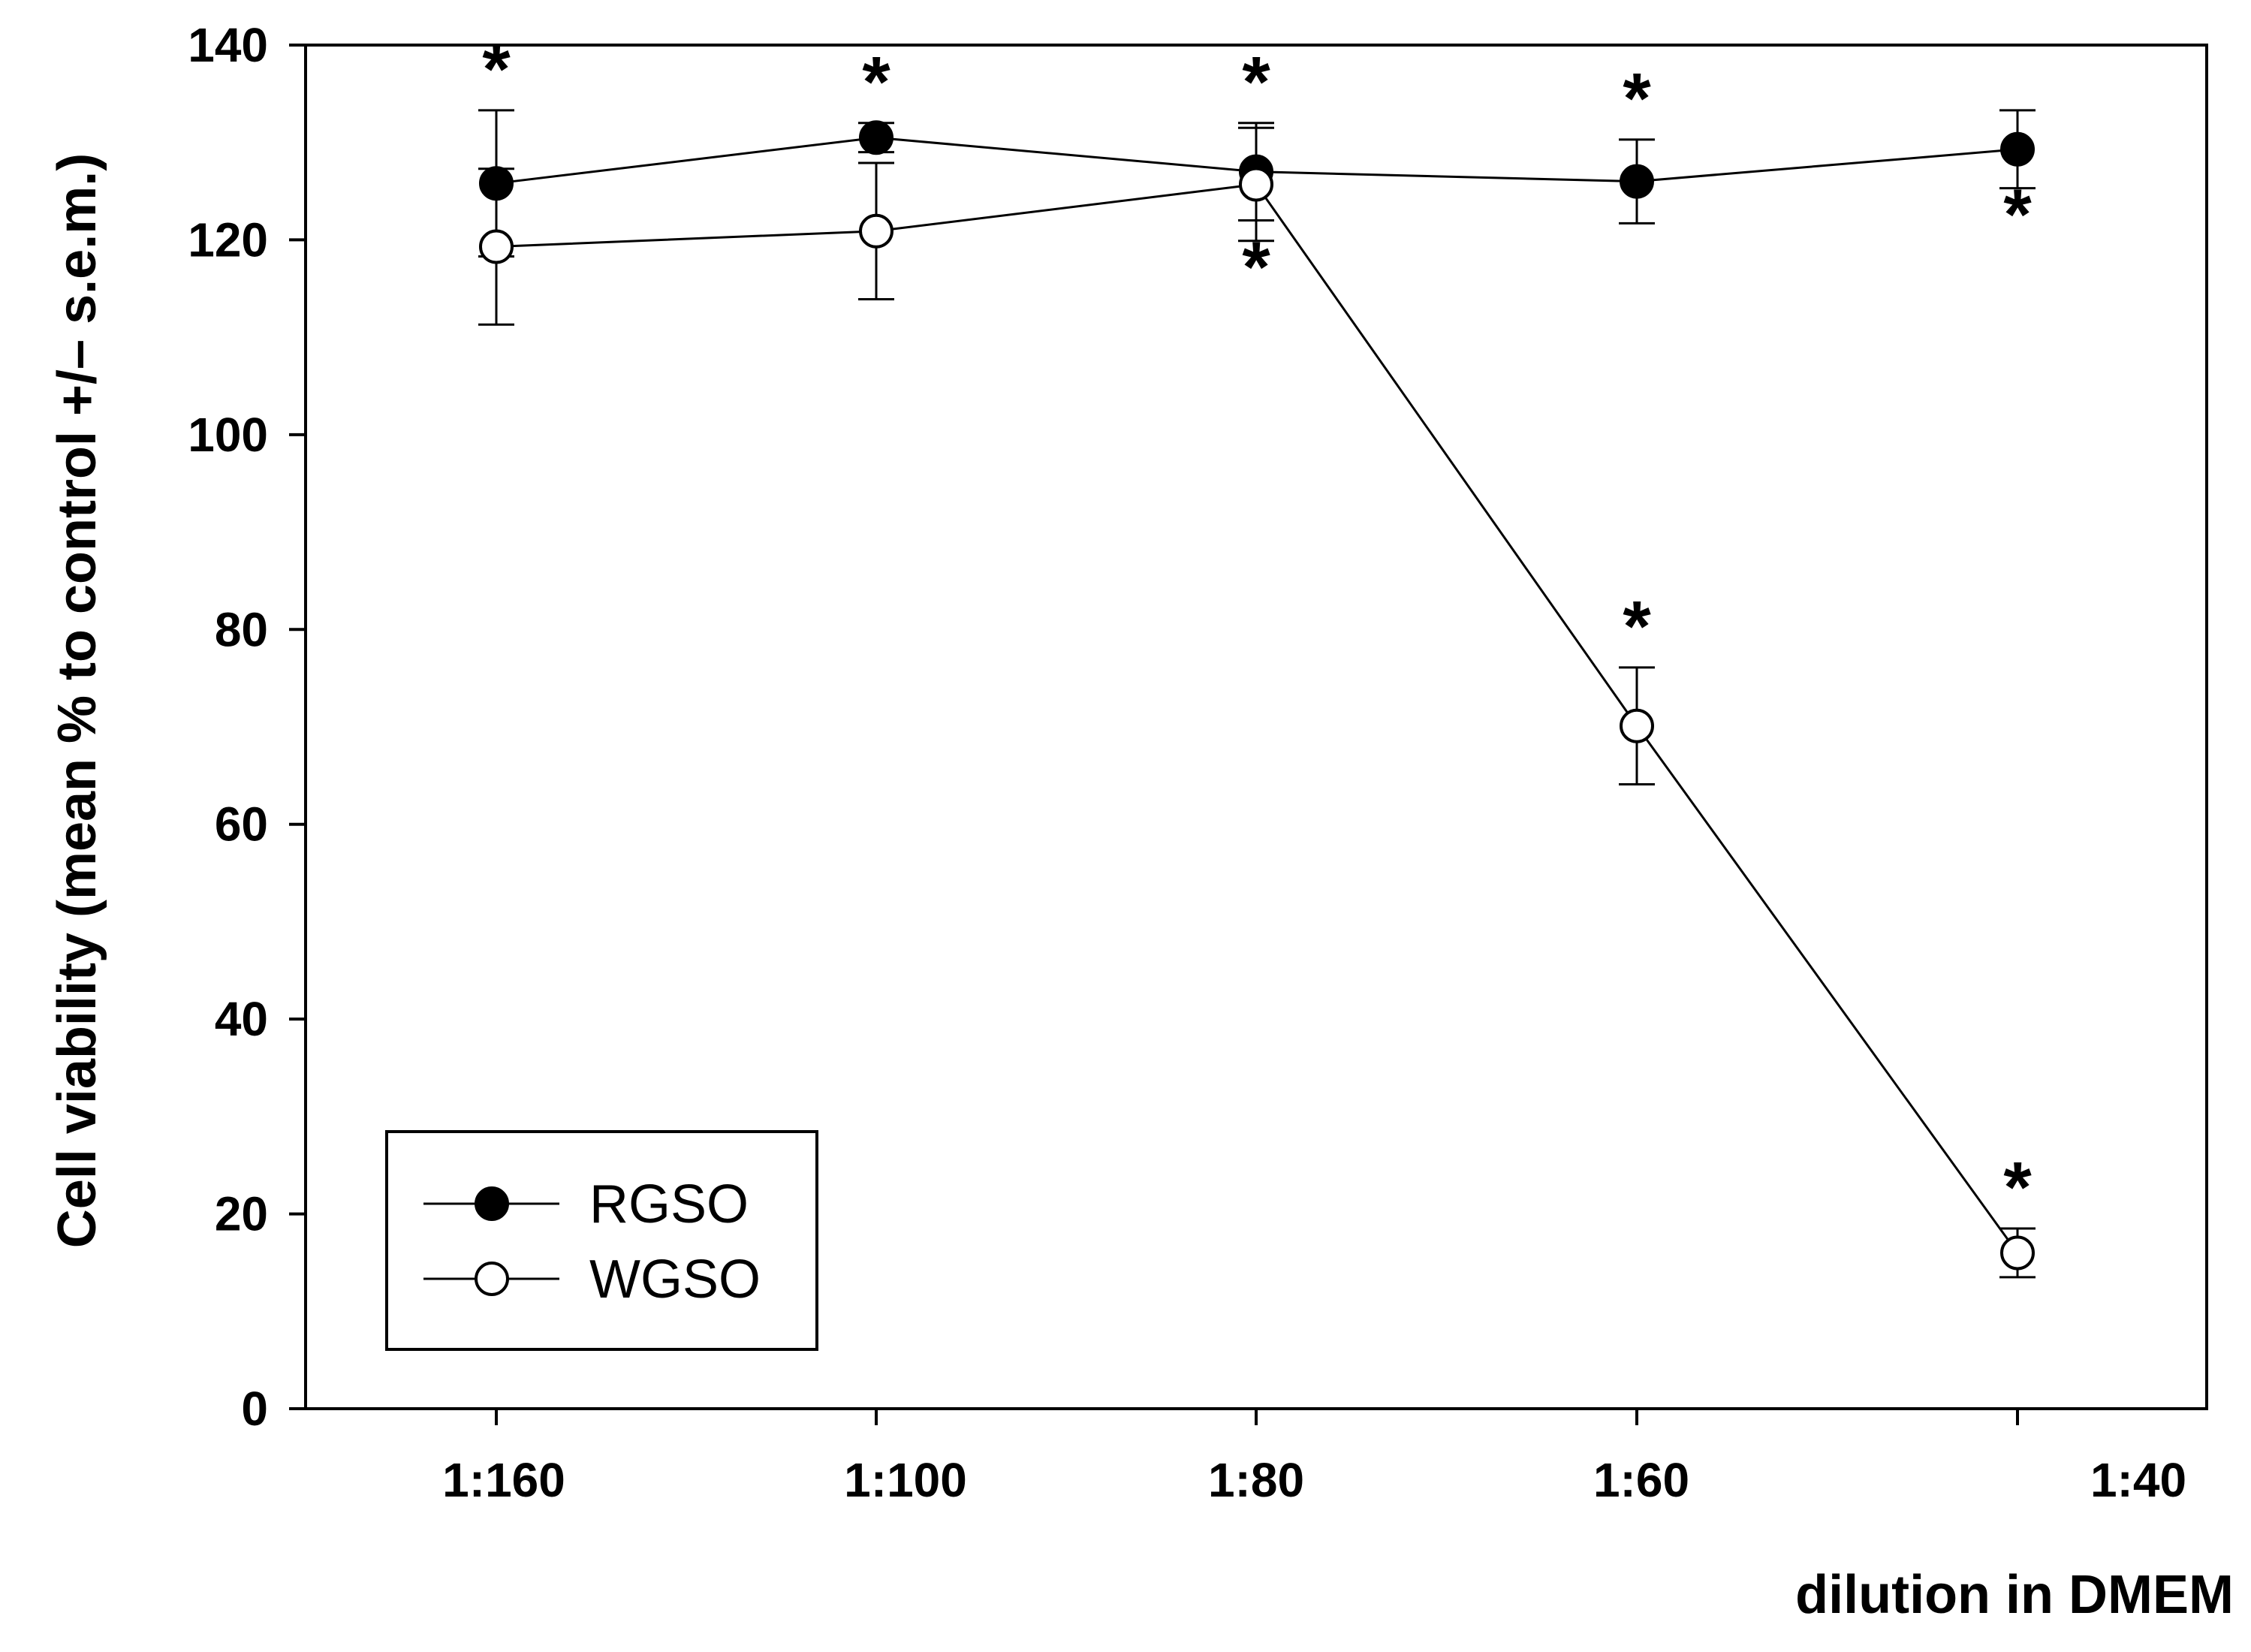  Describe the element at coordinates (241, 1019) in the screenshot. I see `y-tick-label: 40` at that location.